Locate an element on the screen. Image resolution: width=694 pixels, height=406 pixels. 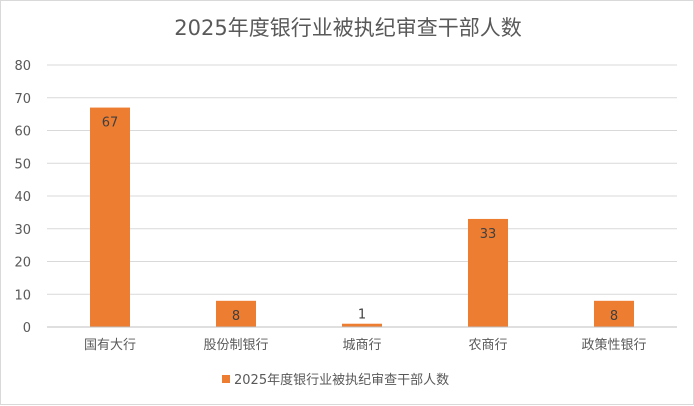
y-axis: 0 10 20 30 40 50 60 70 80 is located at coordinates (22, 197).